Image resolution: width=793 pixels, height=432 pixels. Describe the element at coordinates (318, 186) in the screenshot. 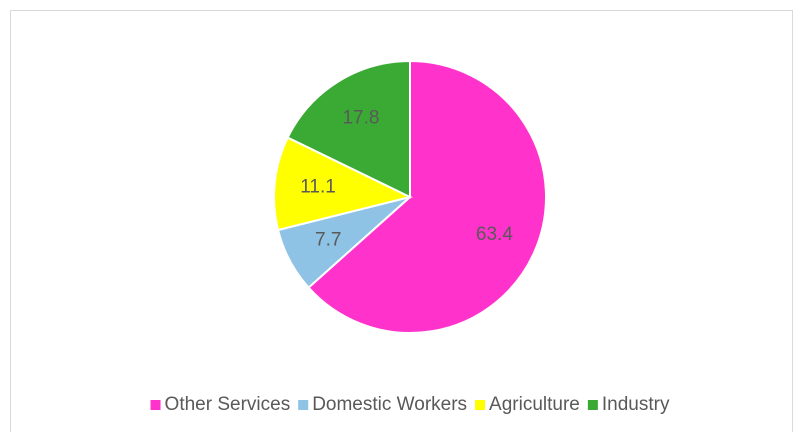

I see `data-label: 11.1` at that location.